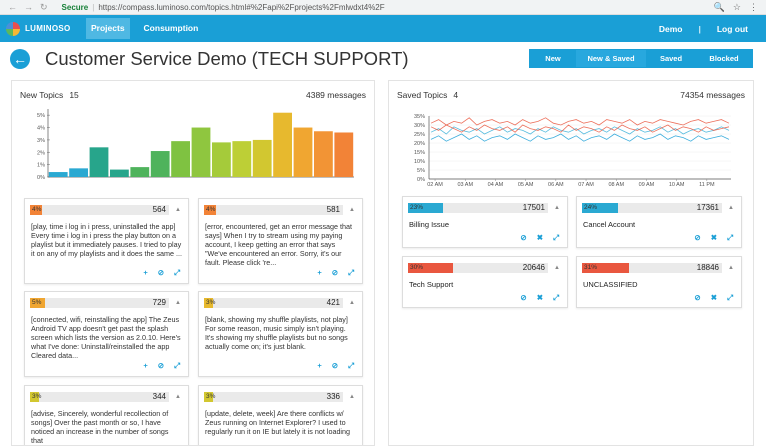 Image resolution: width=766 pixels, height=446 pixels. Describe the element at coordinates (435, 184) in the screenshot. I see `x-tick-label: 02 AM` at that location.